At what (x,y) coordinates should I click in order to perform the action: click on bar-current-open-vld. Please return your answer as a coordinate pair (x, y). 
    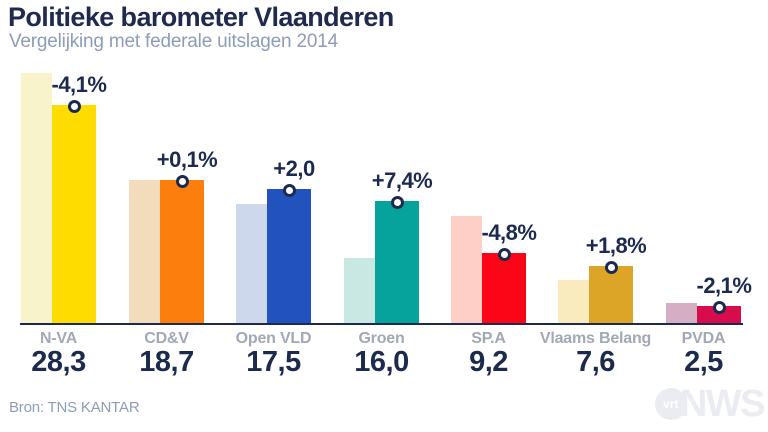
    Looking at the image, I should click on (289, 257).